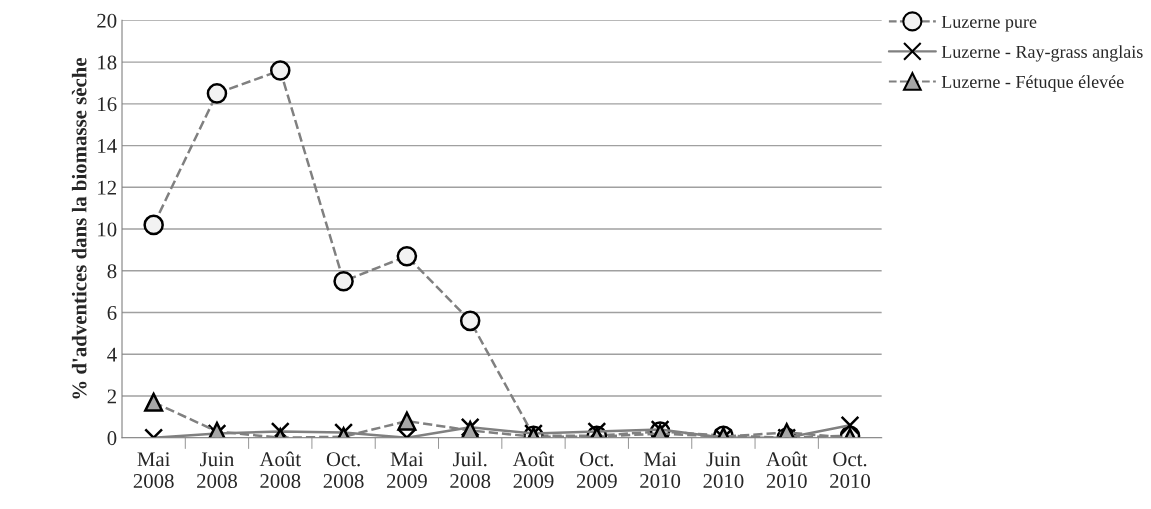 The width and height of the screenshot is (1151, 509). I want to click on y-tick-label: 8, so click(112, 271).